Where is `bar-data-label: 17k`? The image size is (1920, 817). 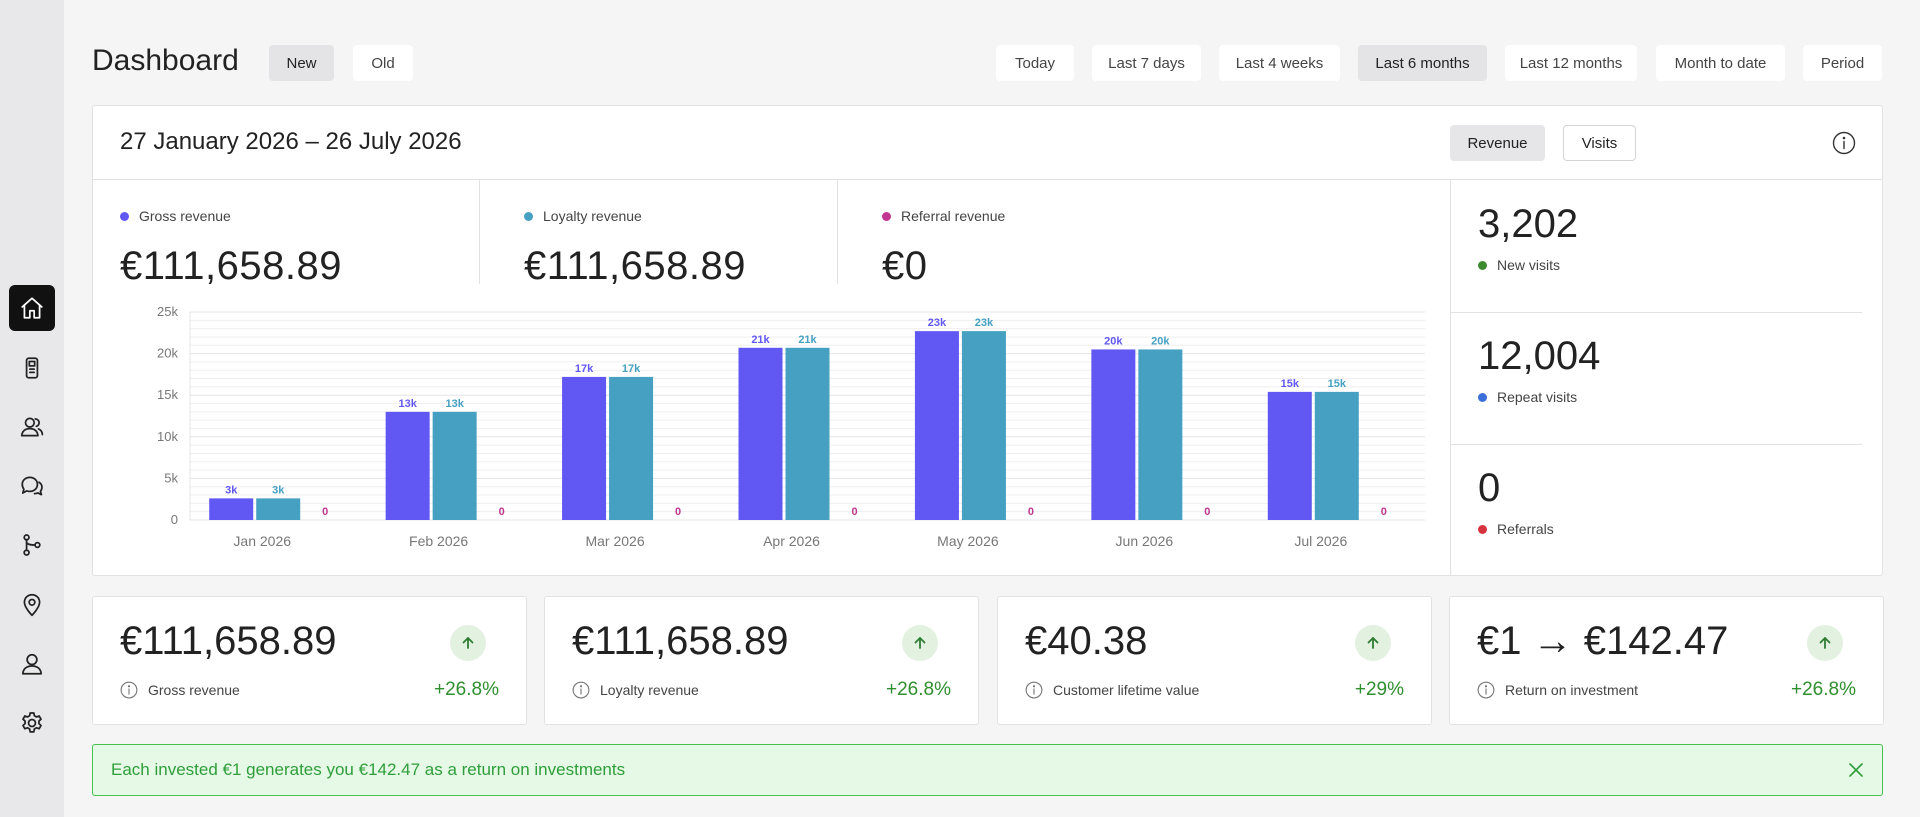 bar-data-label: 17k is located at coordinates (631, 369).